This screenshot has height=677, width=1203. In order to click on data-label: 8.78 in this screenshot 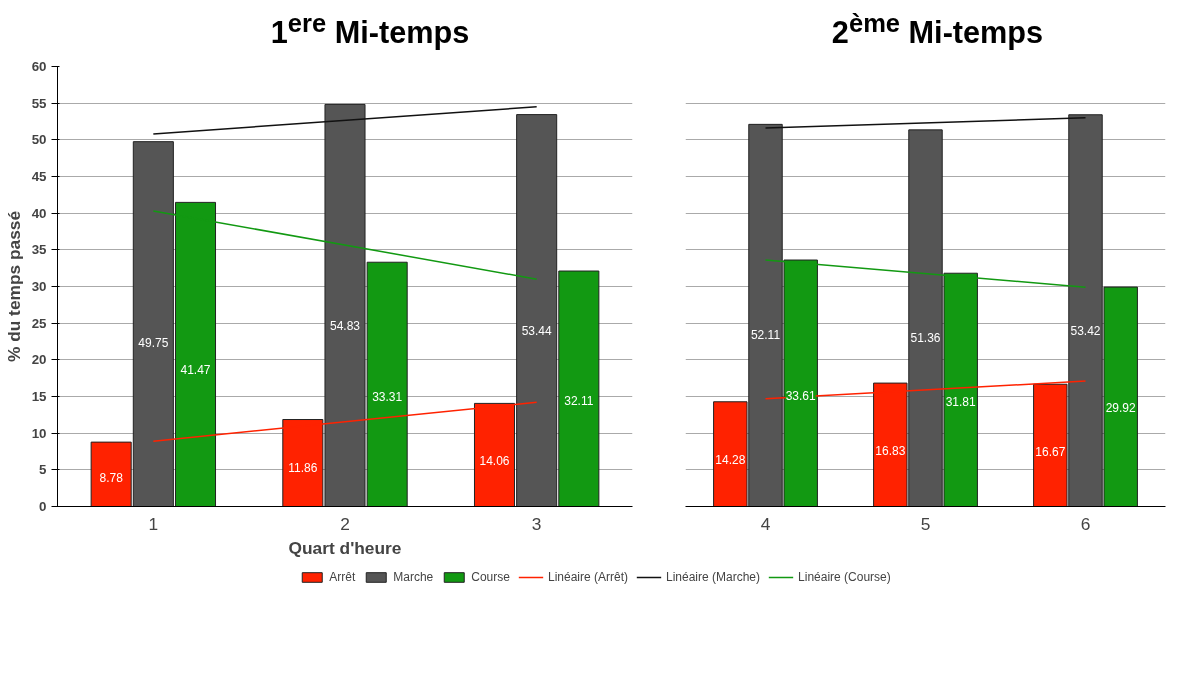, I will do `click(111, 478)`.